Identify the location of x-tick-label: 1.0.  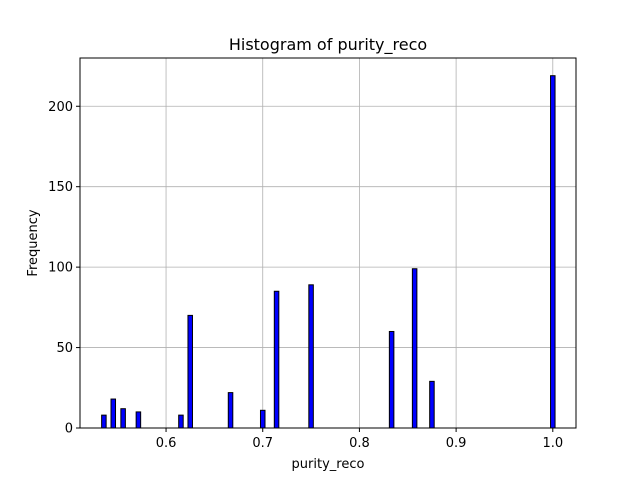
(552, 443).